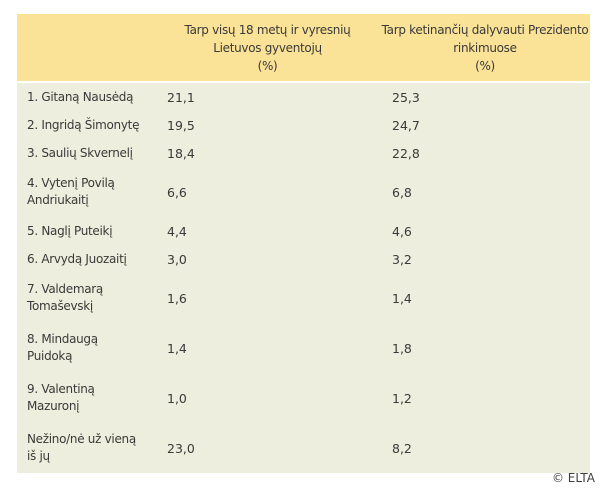 The width and height of the screenshot is (604, 493). What do you see at coordinates (303, 348) in the screenshot?
I see `table-row: 8. Mindaugą Puidoką 1,4 1,8` at bounding box center [303, 348].